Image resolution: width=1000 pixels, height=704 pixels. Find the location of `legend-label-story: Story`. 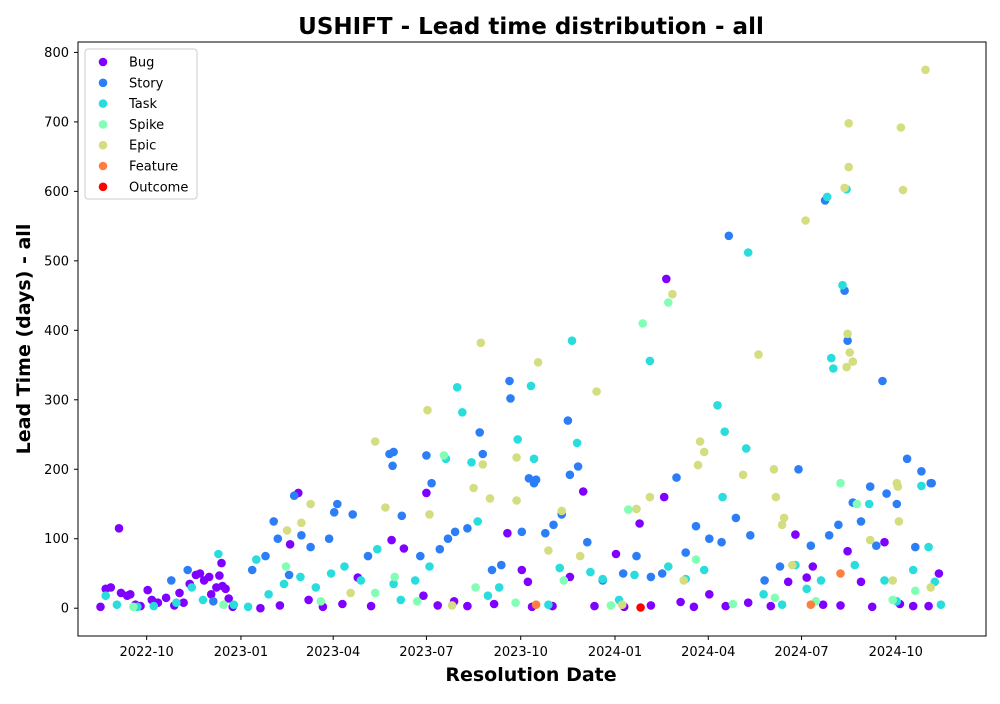

legend-label-story: Story is located at coordinates (146, 83).